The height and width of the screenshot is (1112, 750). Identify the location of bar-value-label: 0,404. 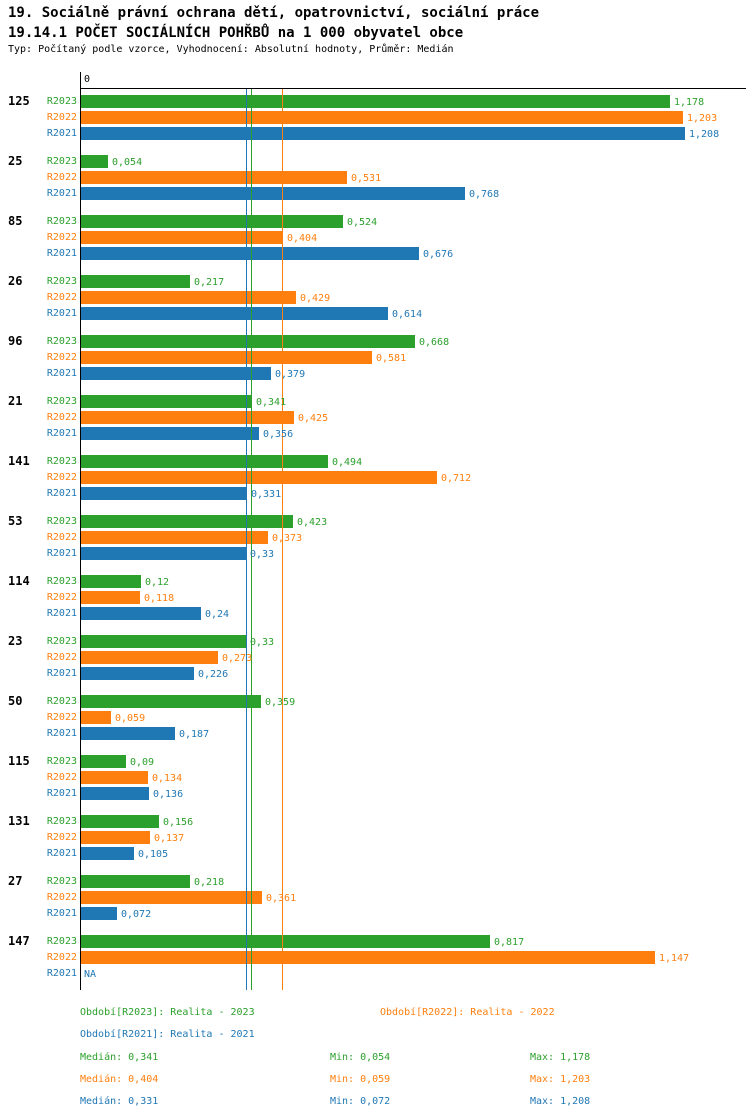
(302, 238).